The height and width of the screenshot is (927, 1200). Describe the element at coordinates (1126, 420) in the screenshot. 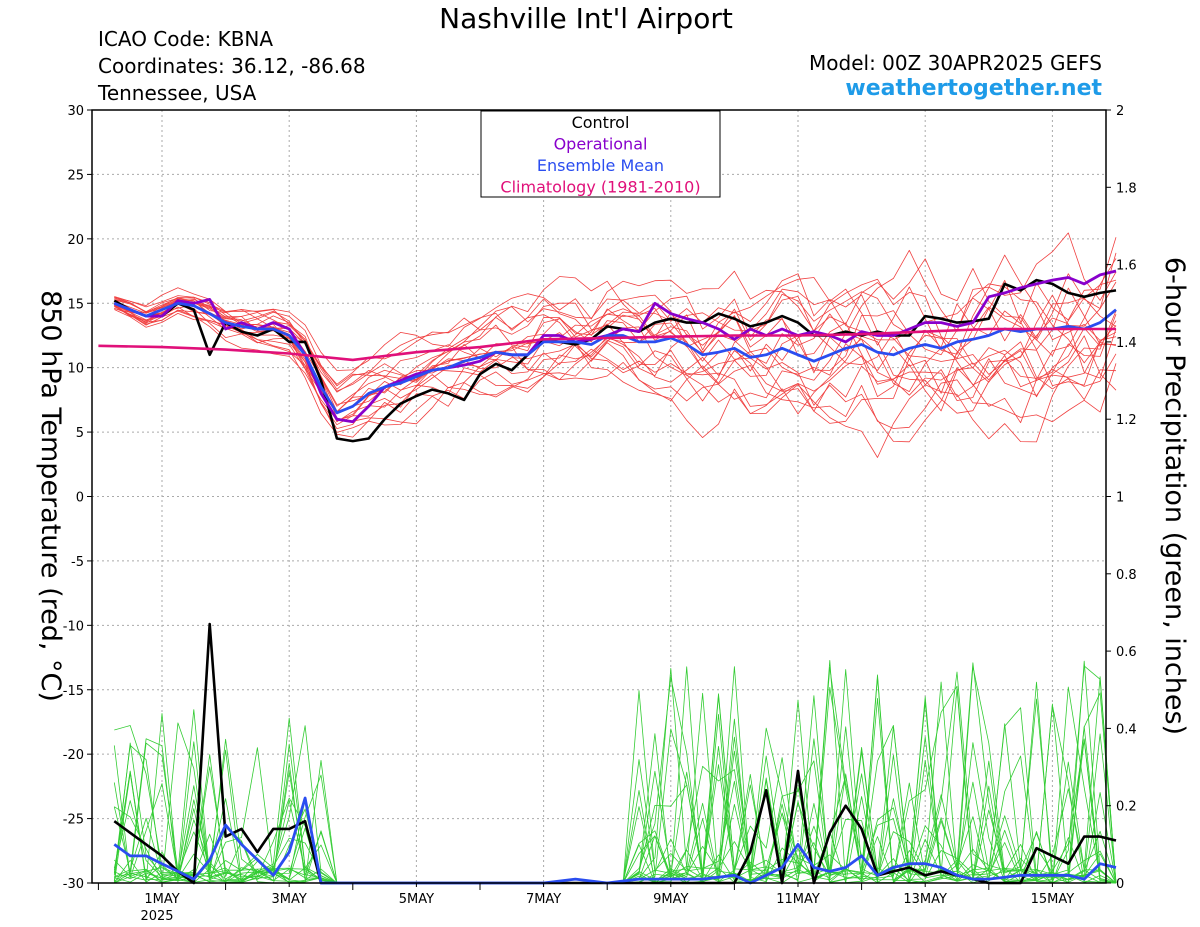

I see `y-tick-label-right: 1.2` at that location.